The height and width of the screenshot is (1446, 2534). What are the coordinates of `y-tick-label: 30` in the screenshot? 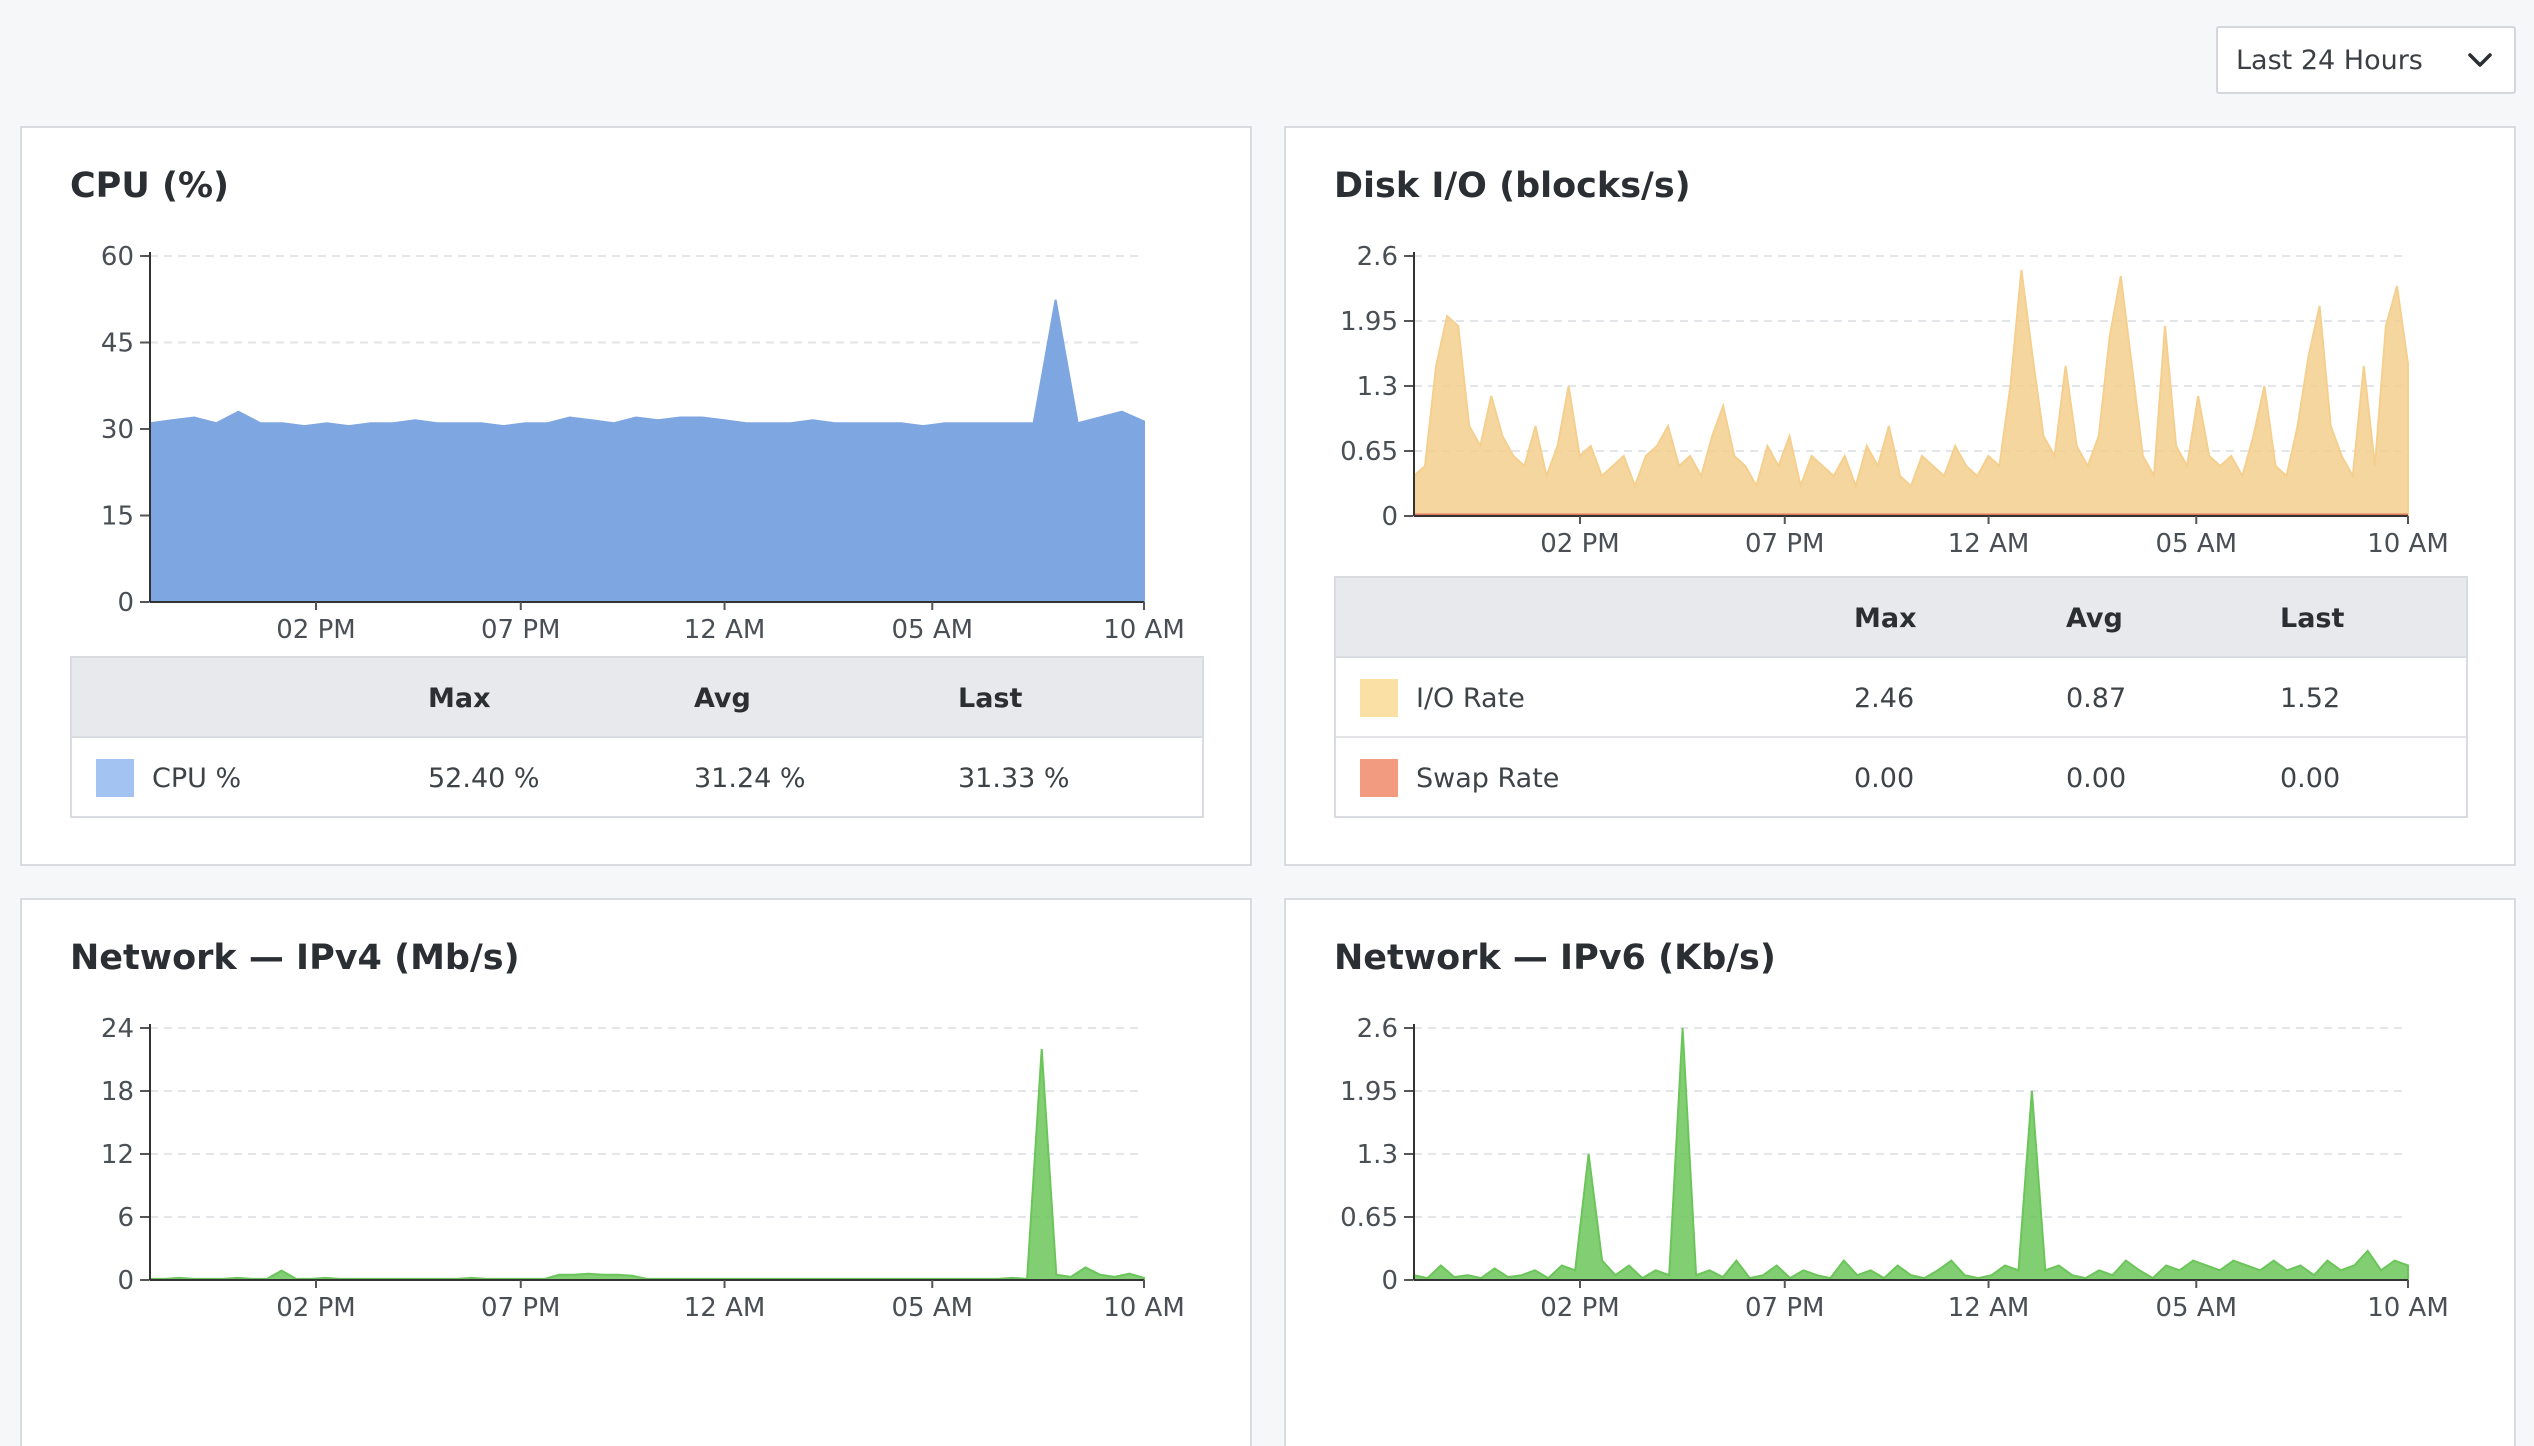 It's located at (117, 430).